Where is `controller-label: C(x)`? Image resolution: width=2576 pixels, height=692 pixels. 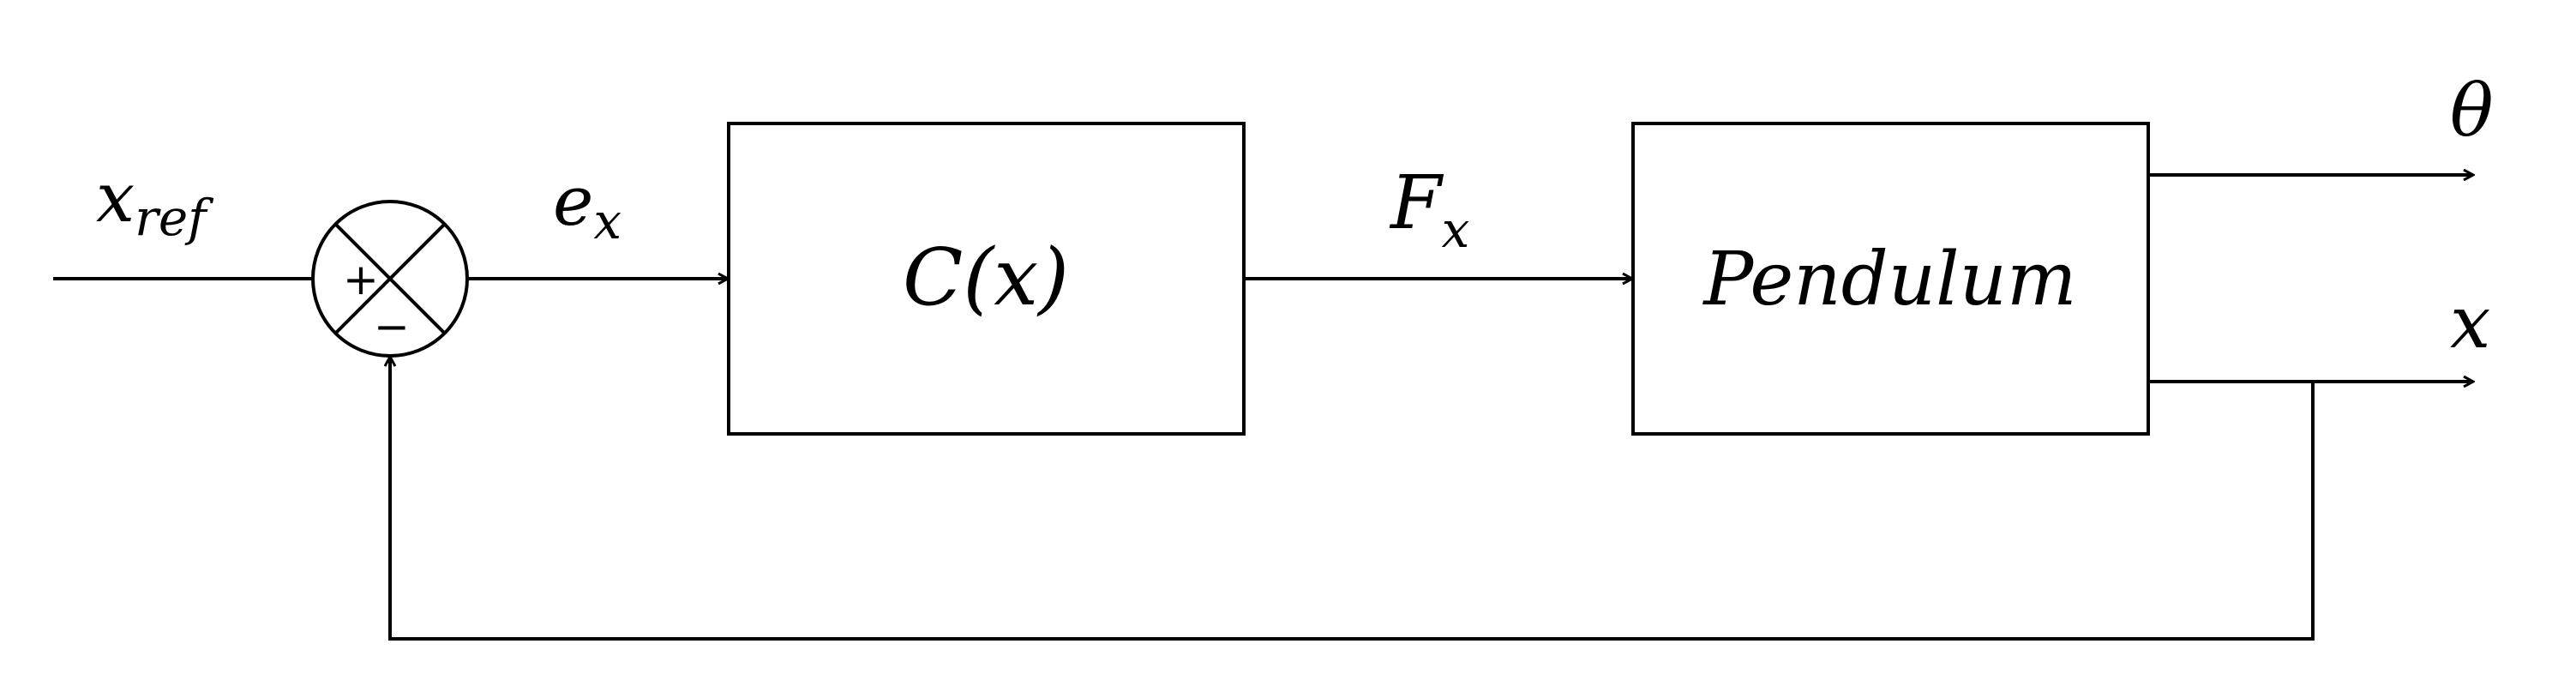
controller-label: C(x) is located at coordinates (986, 277).